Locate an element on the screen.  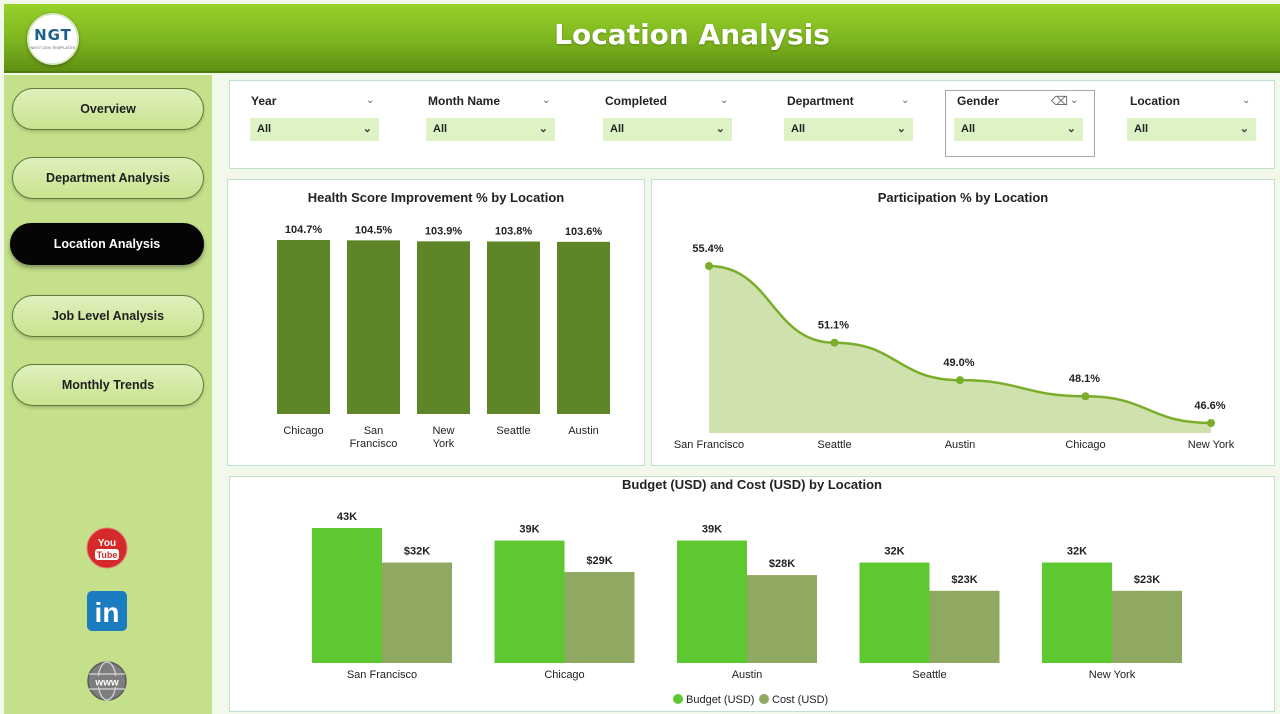
youtube-icon: You Tube is located at coordinates (107, 548).